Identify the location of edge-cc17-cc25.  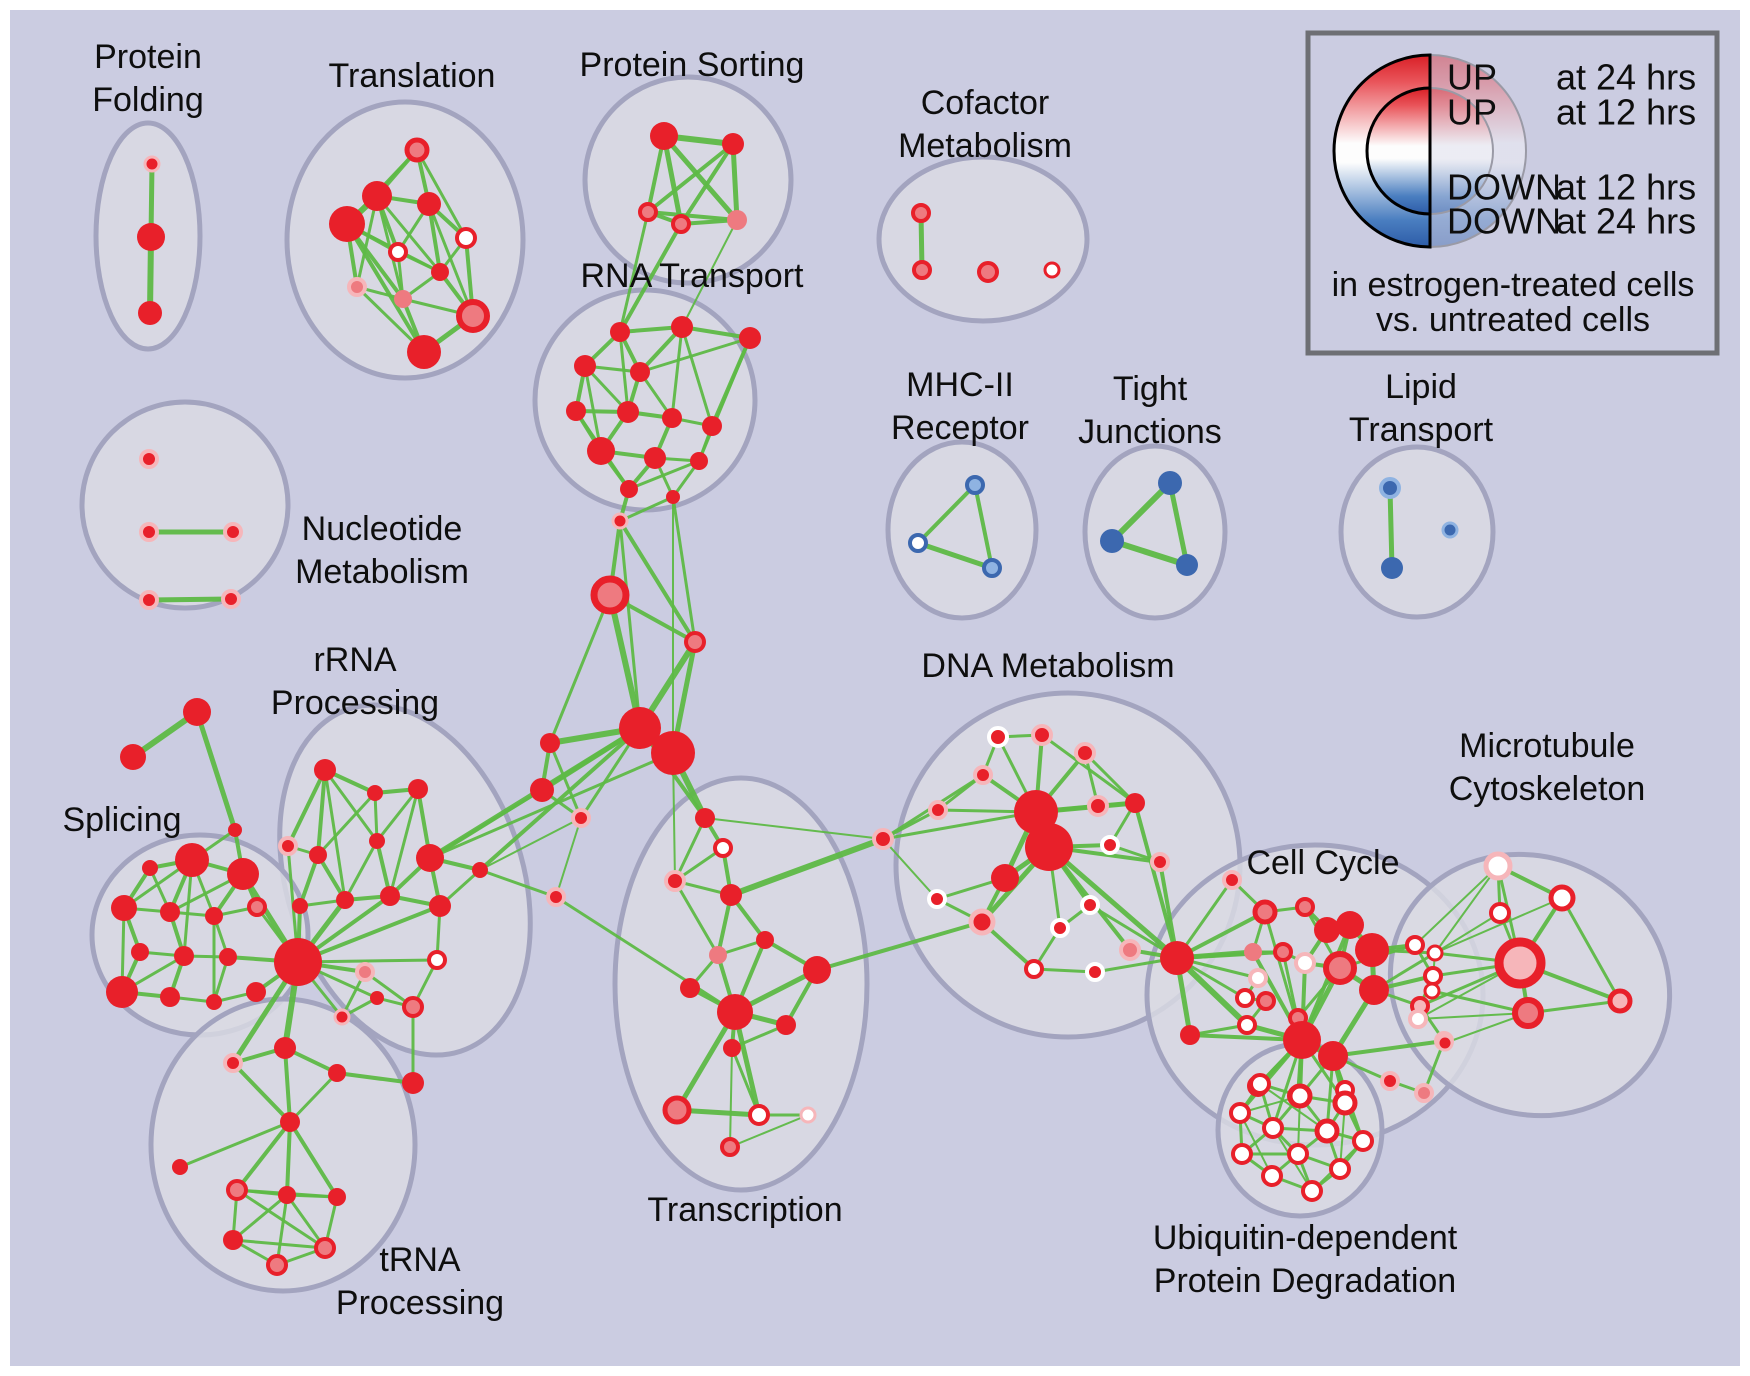
(1388, 1048).